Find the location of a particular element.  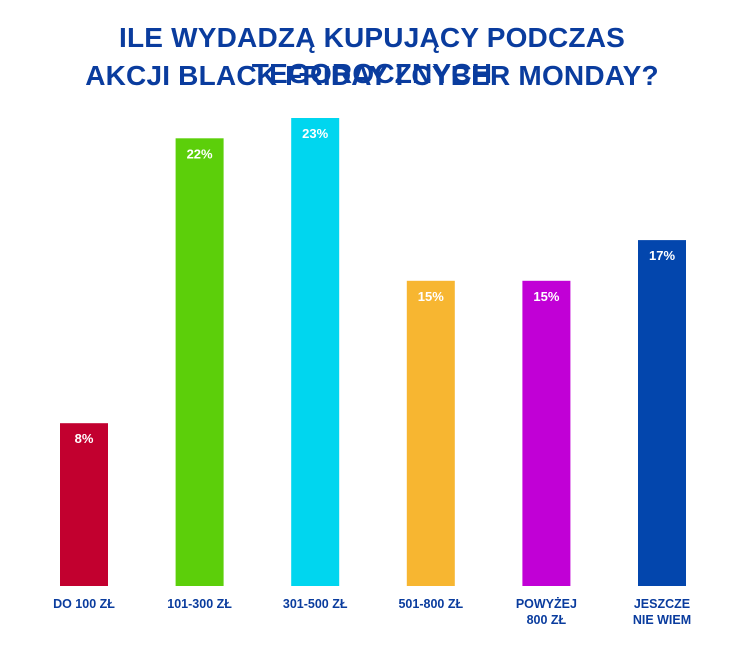

category-label-4: 501-800 ZŁ is located at coordinates (430, 604).